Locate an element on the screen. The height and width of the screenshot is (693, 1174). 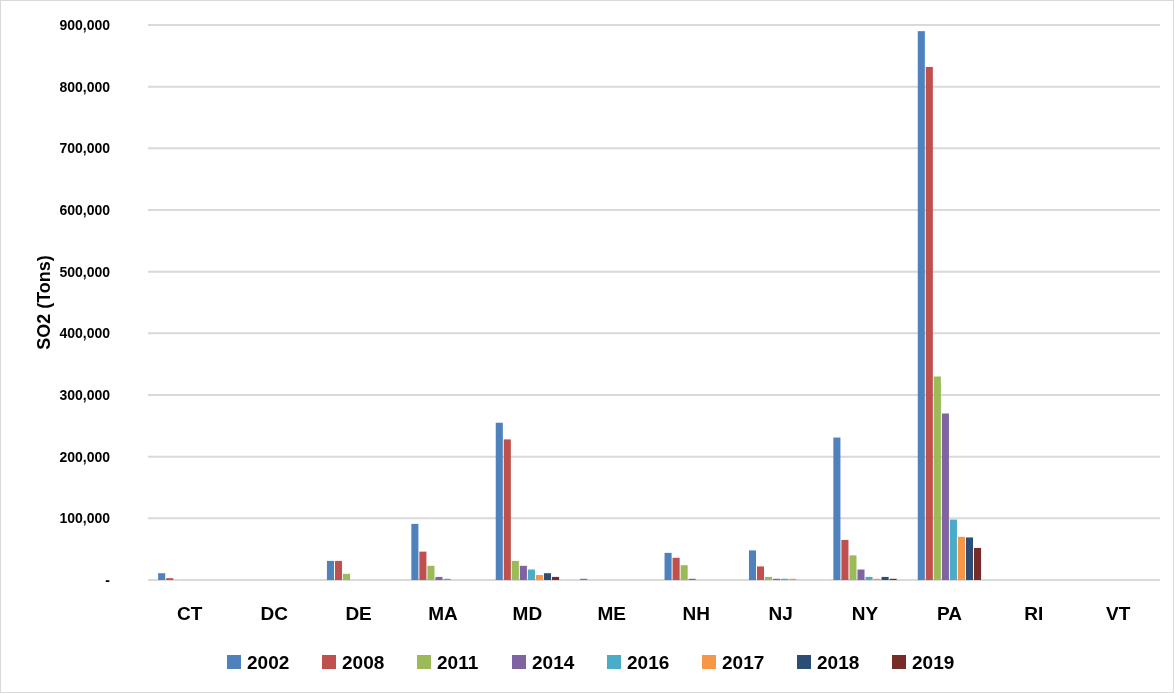
x-tick-label: DC is located at coordinates (274, 613).